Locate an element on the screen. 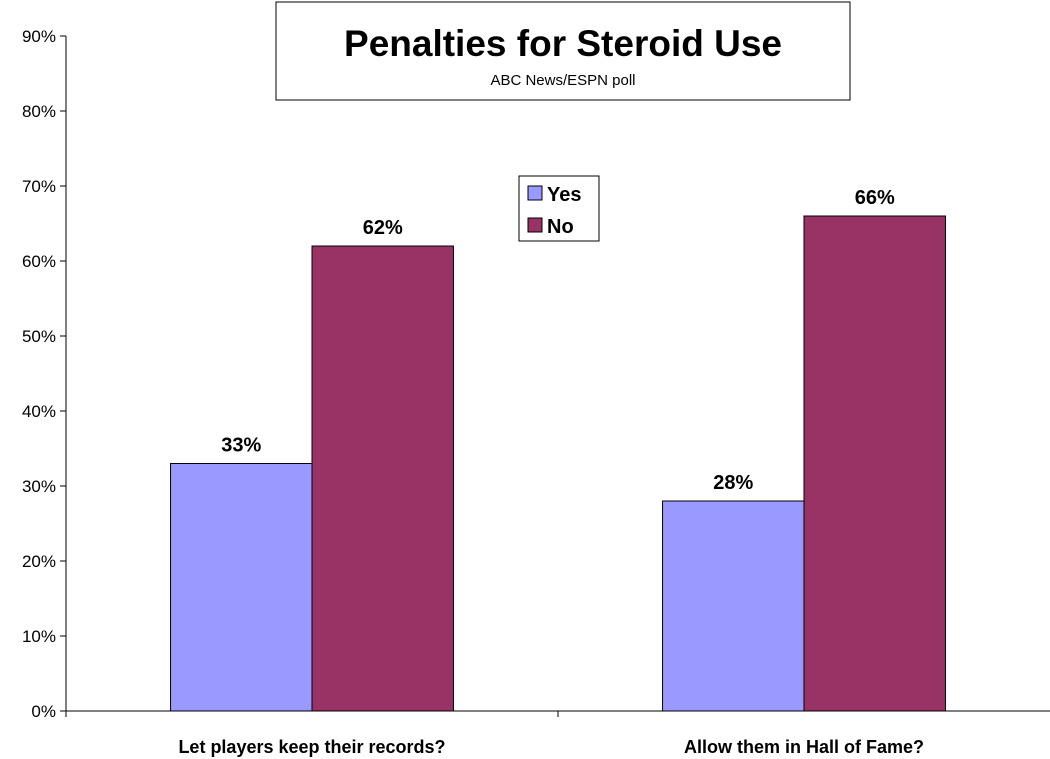  data-label-no: 62% is located at coordinates (383, 228).